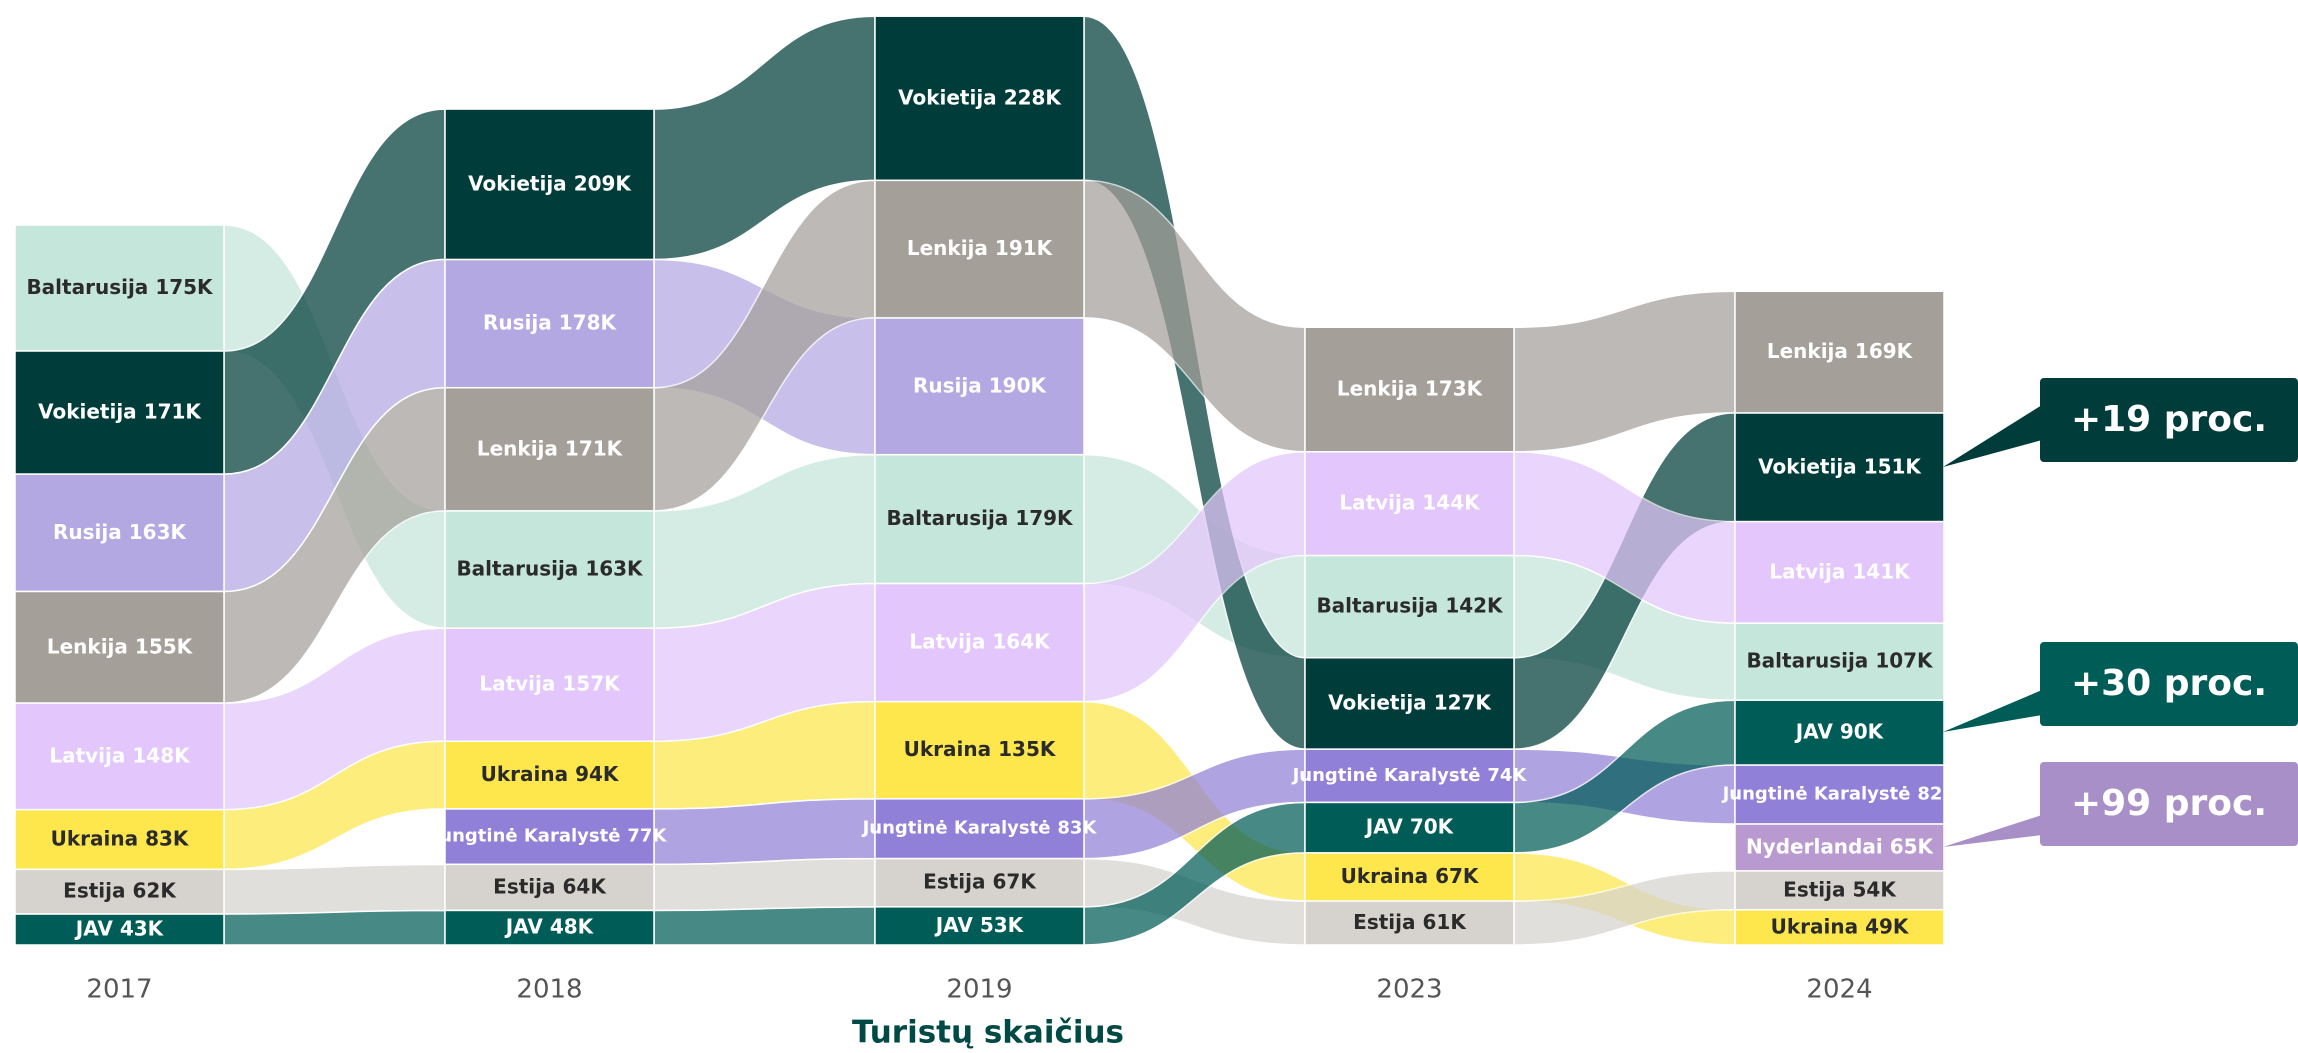 This screenshot has width=2298, height=1053. I want to click on x-tick-label: 2019, so click(979, 990).